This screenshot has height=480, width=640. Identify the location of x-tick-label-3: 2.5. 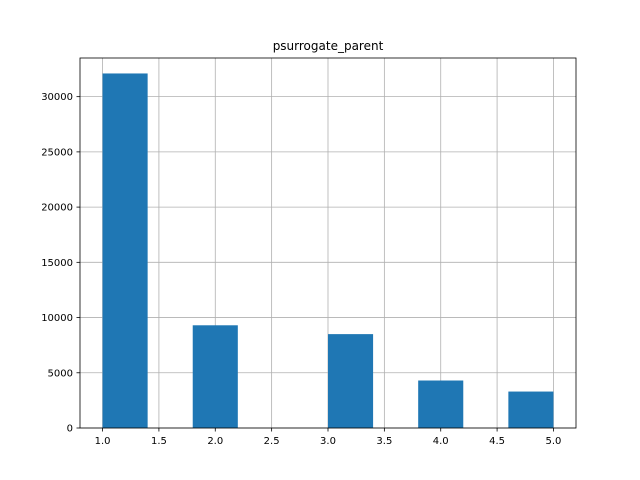
(272, 441).